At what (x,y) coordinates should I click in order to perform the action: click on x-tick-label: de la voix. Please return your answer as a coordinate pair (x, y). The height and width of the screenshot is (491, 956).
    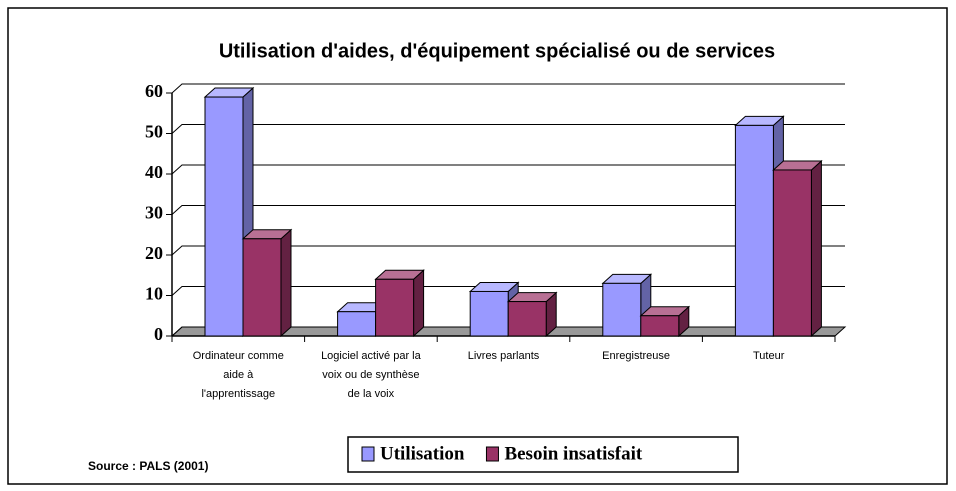
    Looking at the image, I should click on (371, 394).